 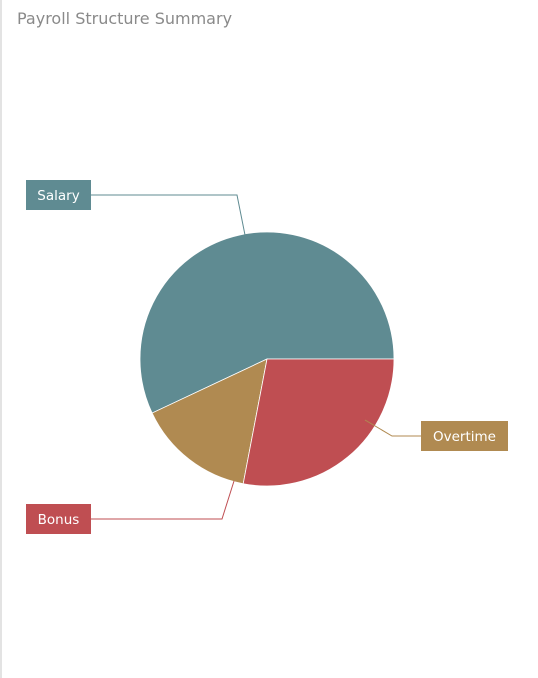 What do you see at coordinates (392, 428) in the screenshot?
I see `leader-line-overtime` at bounding box center [392, 428].